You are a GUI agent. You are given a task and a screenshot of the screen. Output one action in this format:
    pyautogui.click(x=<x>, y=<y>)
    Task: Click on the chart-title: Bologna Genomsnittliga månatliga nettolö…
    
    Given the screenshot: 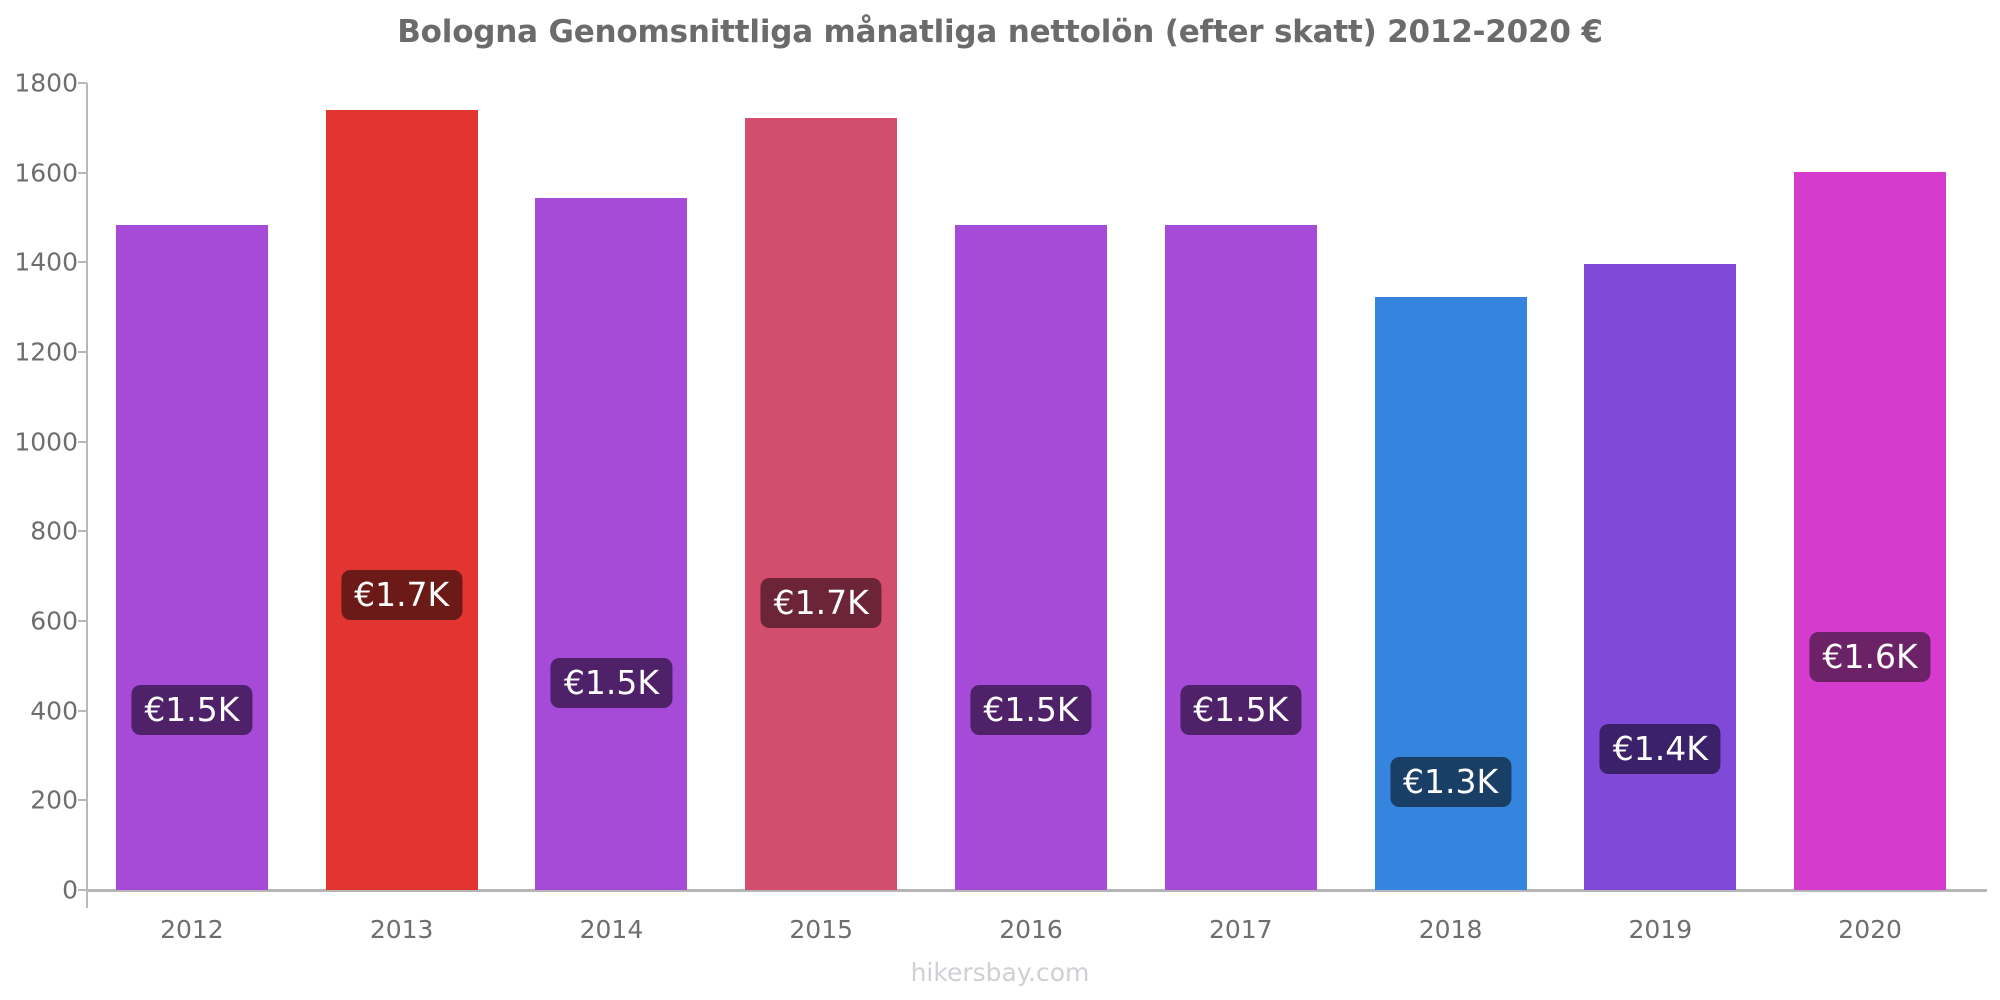 What is the action you would take?
    pyautogui.click(x=1000, y=32)
    